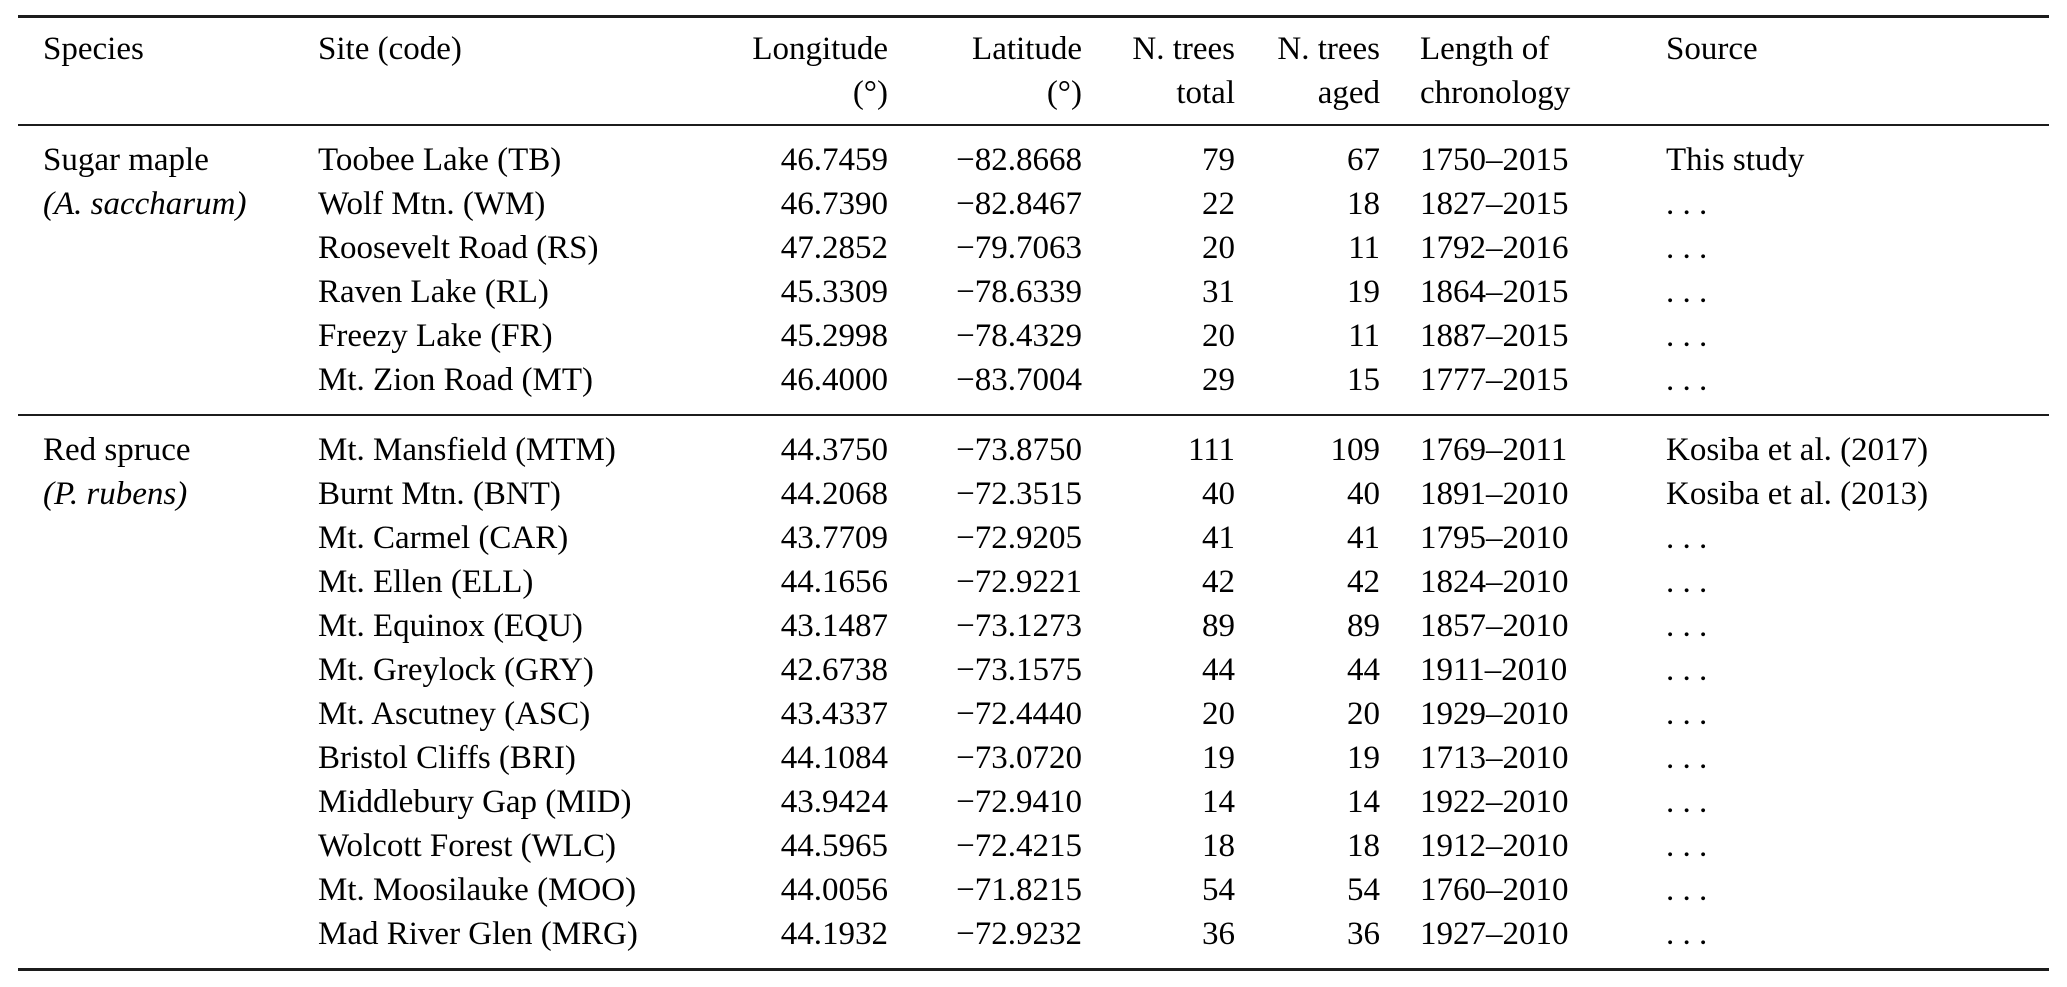 The width and height of the screenshot is (2067, 987). Describe the element at coordinates (1355, 450) in the screenshot. I see `n-trees-aged-cell: 109` at that location.